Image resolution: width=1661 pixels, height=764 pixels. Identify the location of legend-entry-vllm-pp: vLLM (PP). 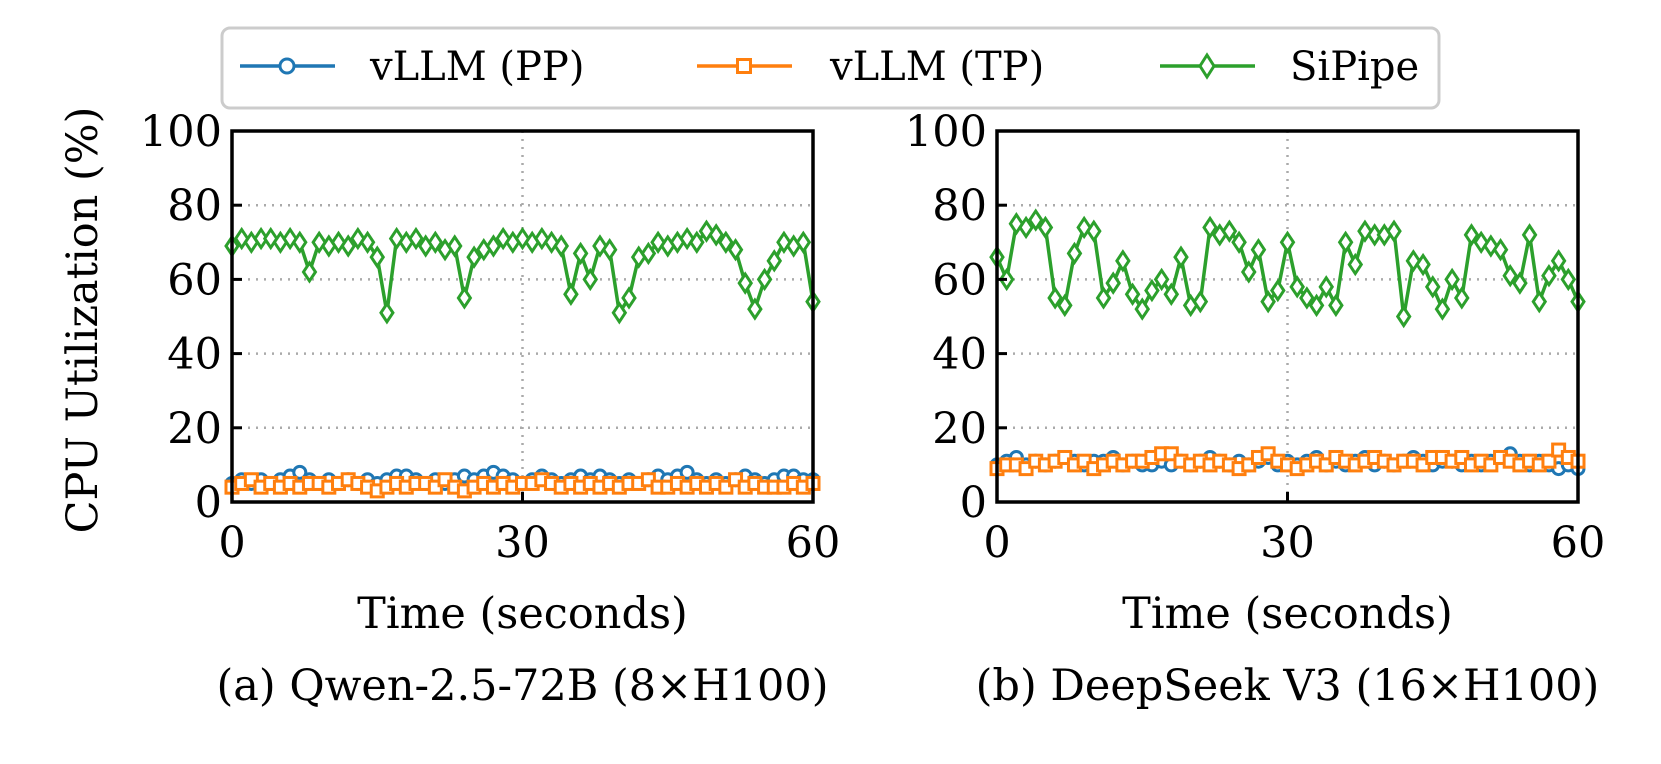
(412, 67).